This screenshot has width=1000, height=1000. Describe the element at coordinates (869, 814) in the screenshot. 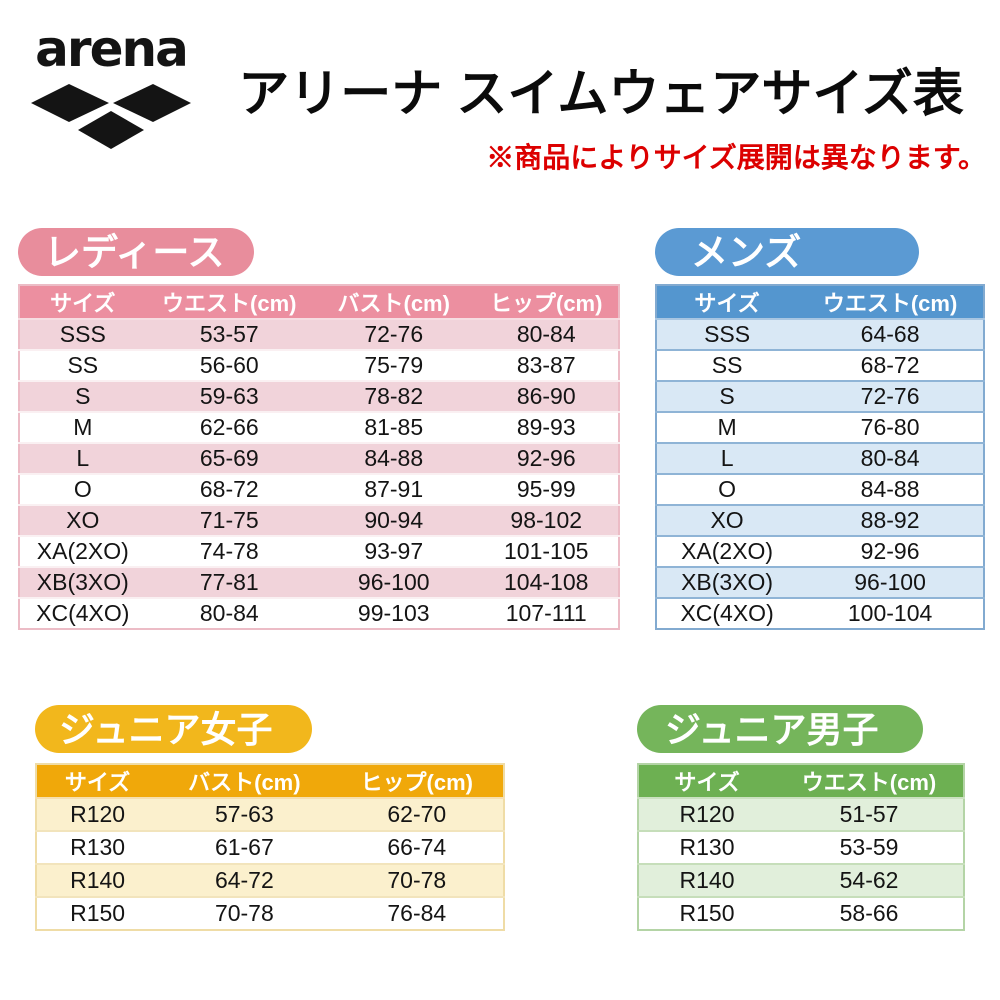

I see `table-cell: 51-57` at that location.